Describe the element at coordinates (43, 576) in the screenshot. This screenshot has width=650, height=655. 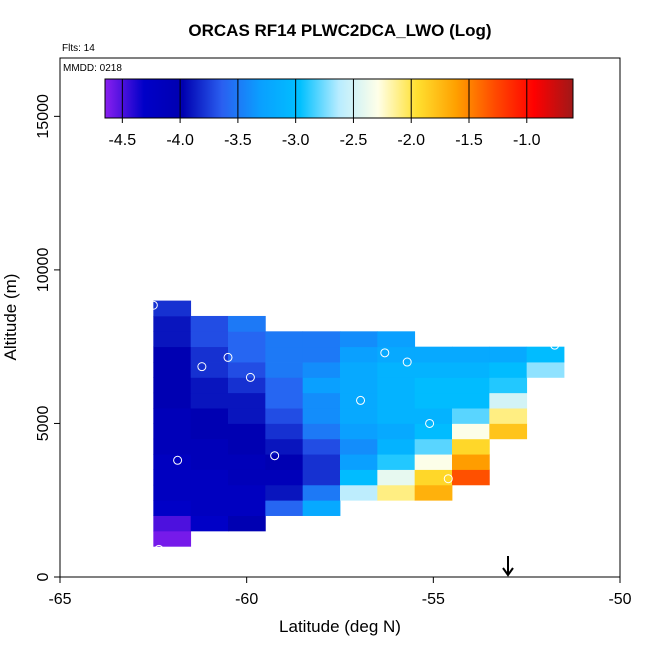
I see `y-tick-label: 0` at that location.